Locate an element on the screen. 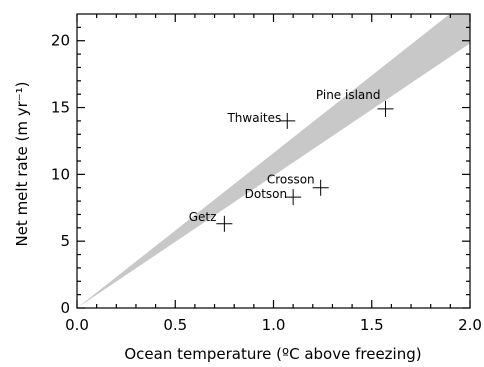  y-tick-label: 5 is located at coordinates (65, 241).